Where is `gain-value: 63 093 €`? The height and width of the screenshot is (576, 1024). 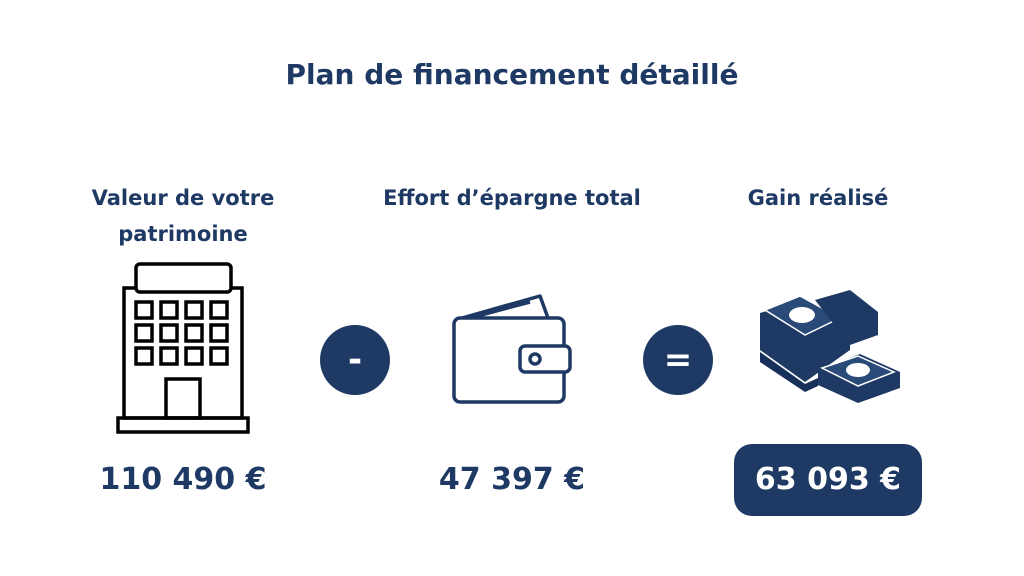
gain-value: 63 093 € is located at coordinates (828, 479).